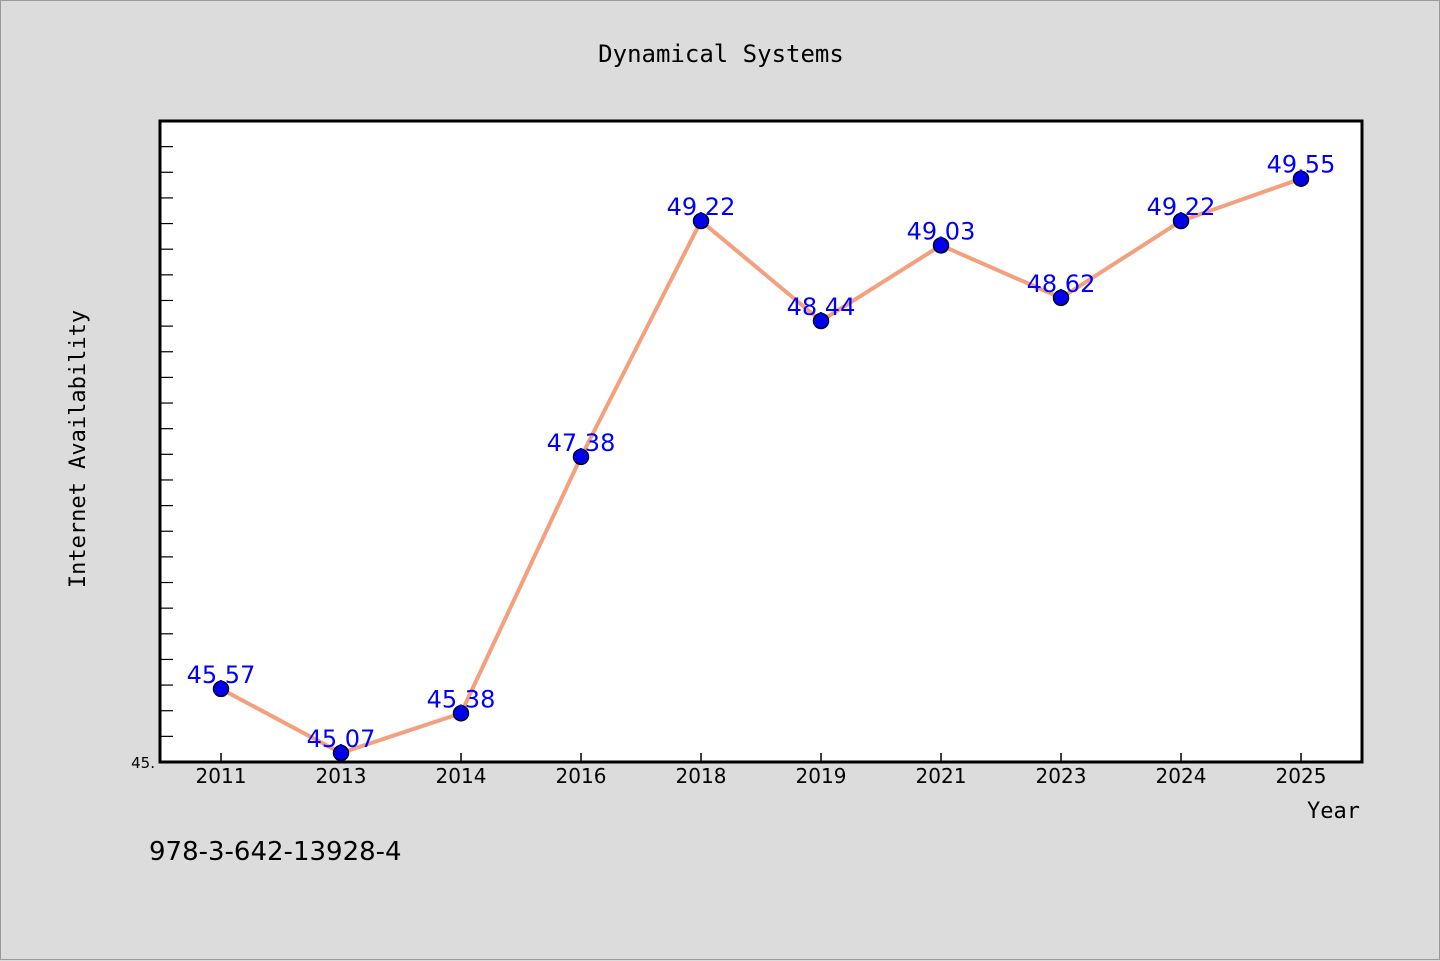 The height and width of the screenshot is (961, 1440). I want to click on x-tick-label: 2024, so click(1181, 776).